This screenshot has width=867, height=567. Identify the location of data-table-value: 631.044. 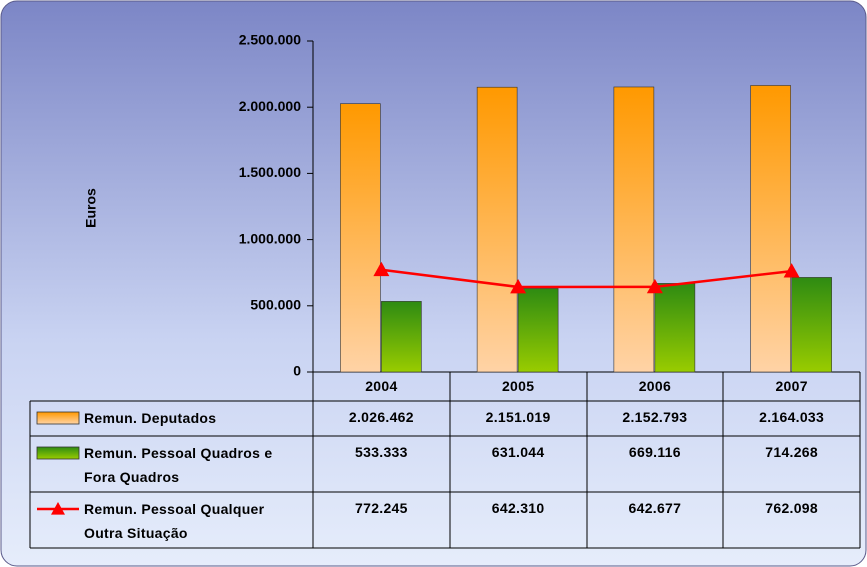
(518, 452).